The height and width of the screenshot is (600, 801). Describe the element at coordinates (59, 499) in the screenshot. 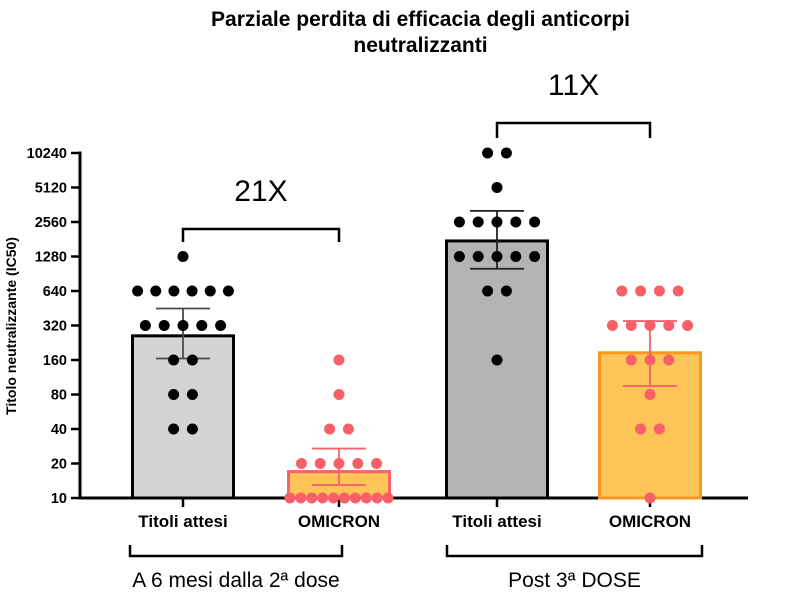

I see `y-tick-label: 10` at that location.